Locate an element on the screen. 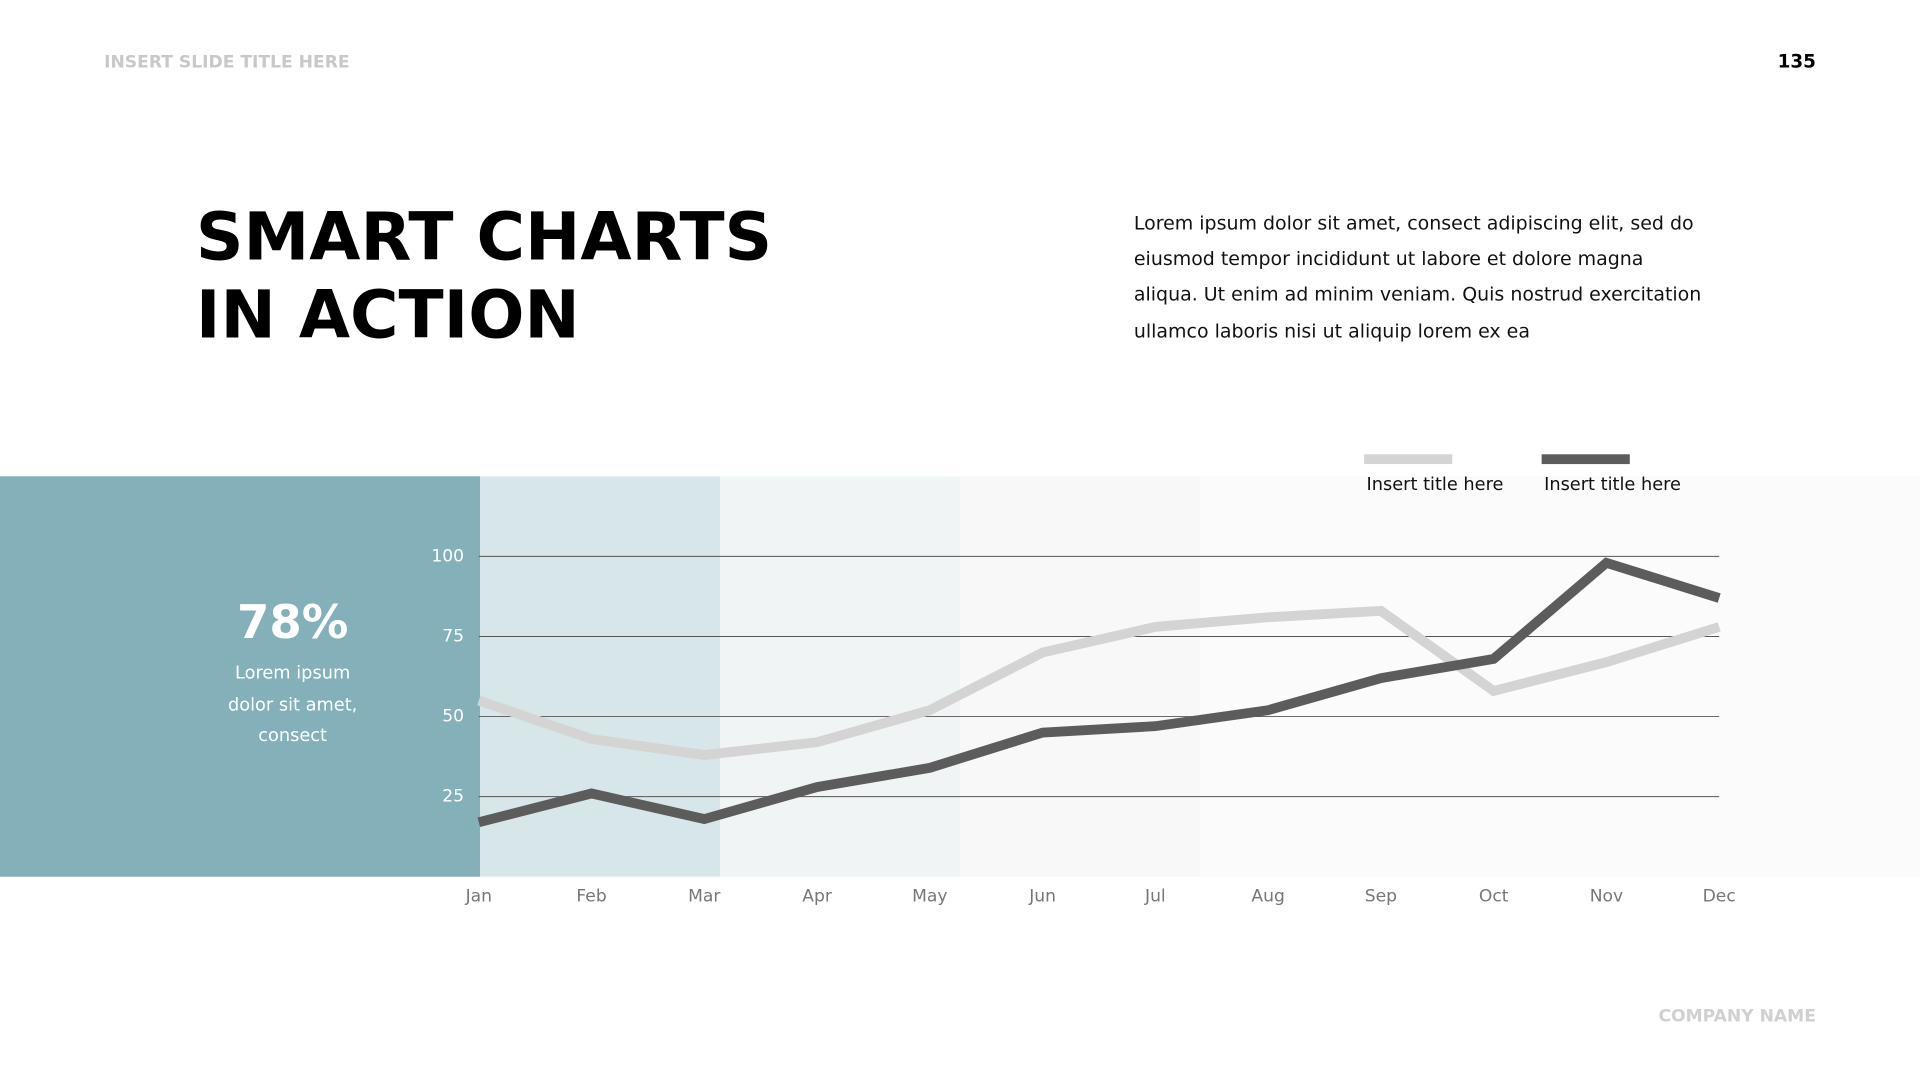 The height and width of the screenshot is (1080, 1920). slide-title: INSERT SLIDE TITLE HERE is located at coordinates (227, 62).